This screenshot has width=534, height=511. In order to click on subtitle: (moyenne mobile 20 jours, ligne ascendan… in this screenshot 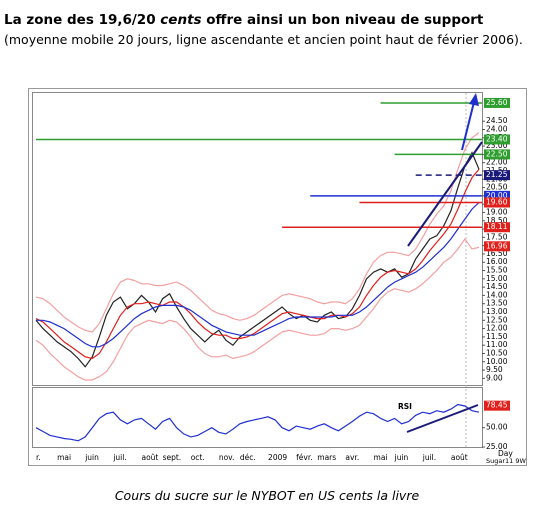, I will do `click(263, 39)`.